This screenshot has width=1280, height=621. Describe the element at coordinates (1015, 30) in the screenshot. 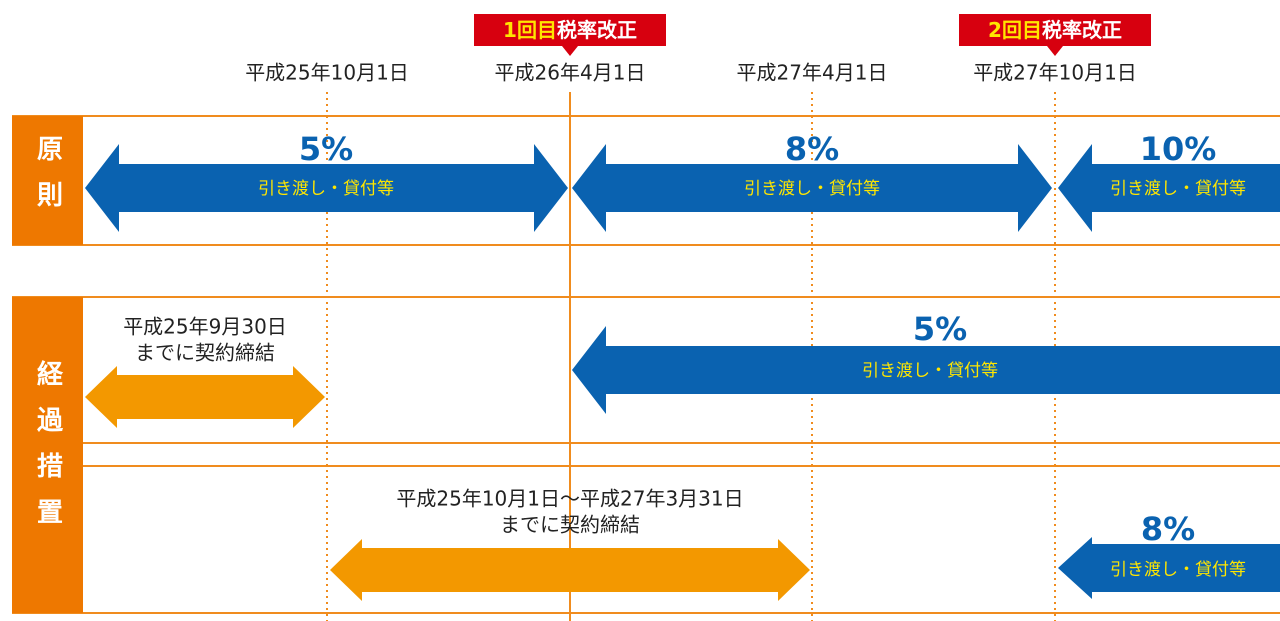

I see `revision-ordinal: 2回目` at that location.